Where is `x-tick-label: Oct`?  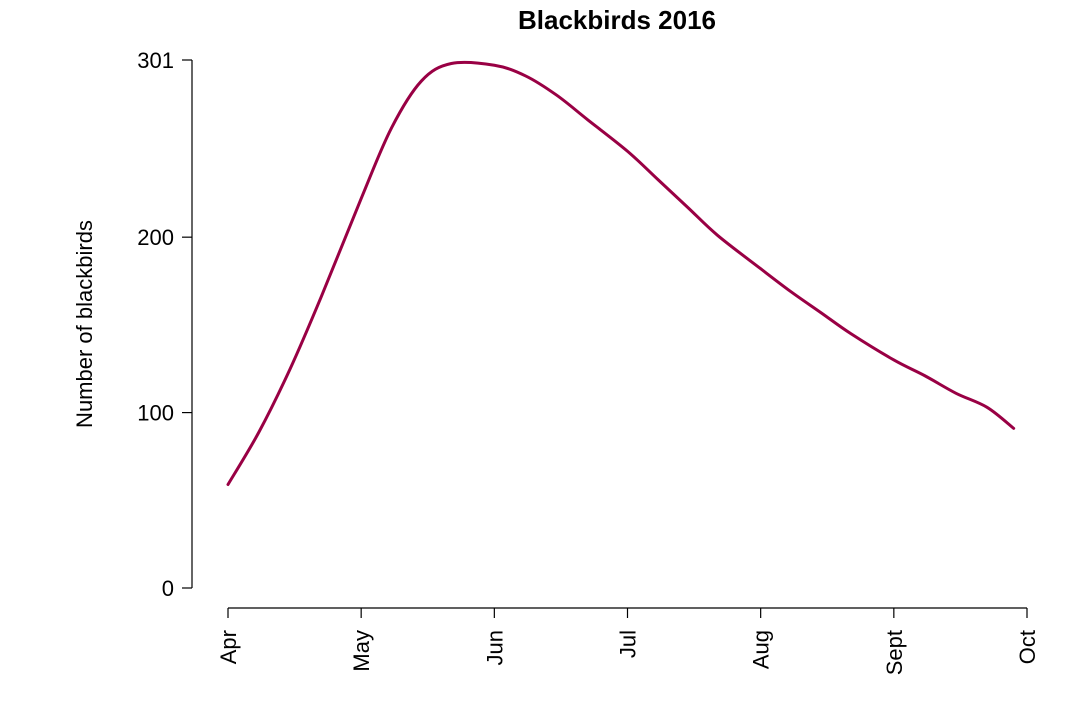
x-tick-label: Oct is located at coordinates (1027, 647).